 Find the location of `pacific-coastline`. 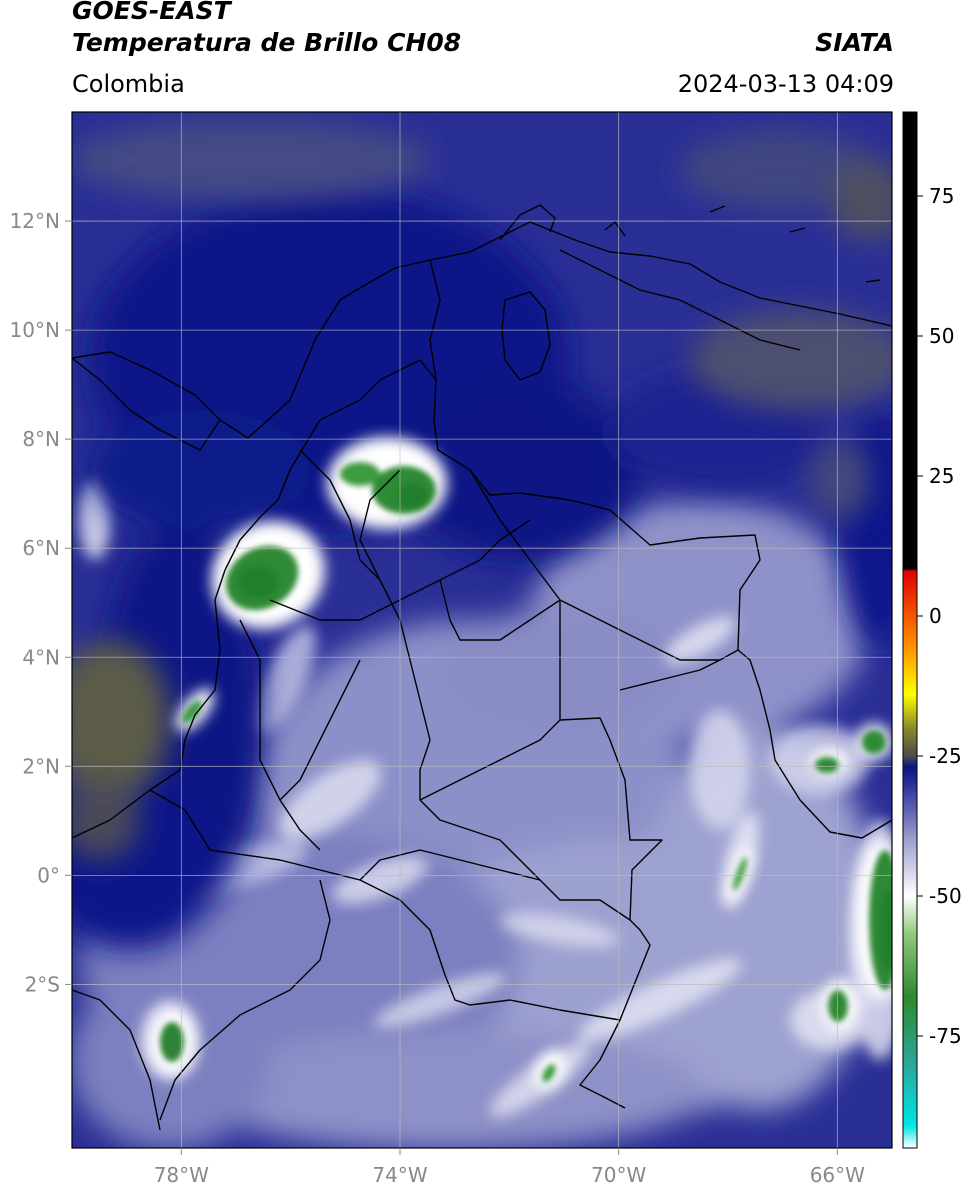

pacific-coastline is located at coordinates (196, 629).